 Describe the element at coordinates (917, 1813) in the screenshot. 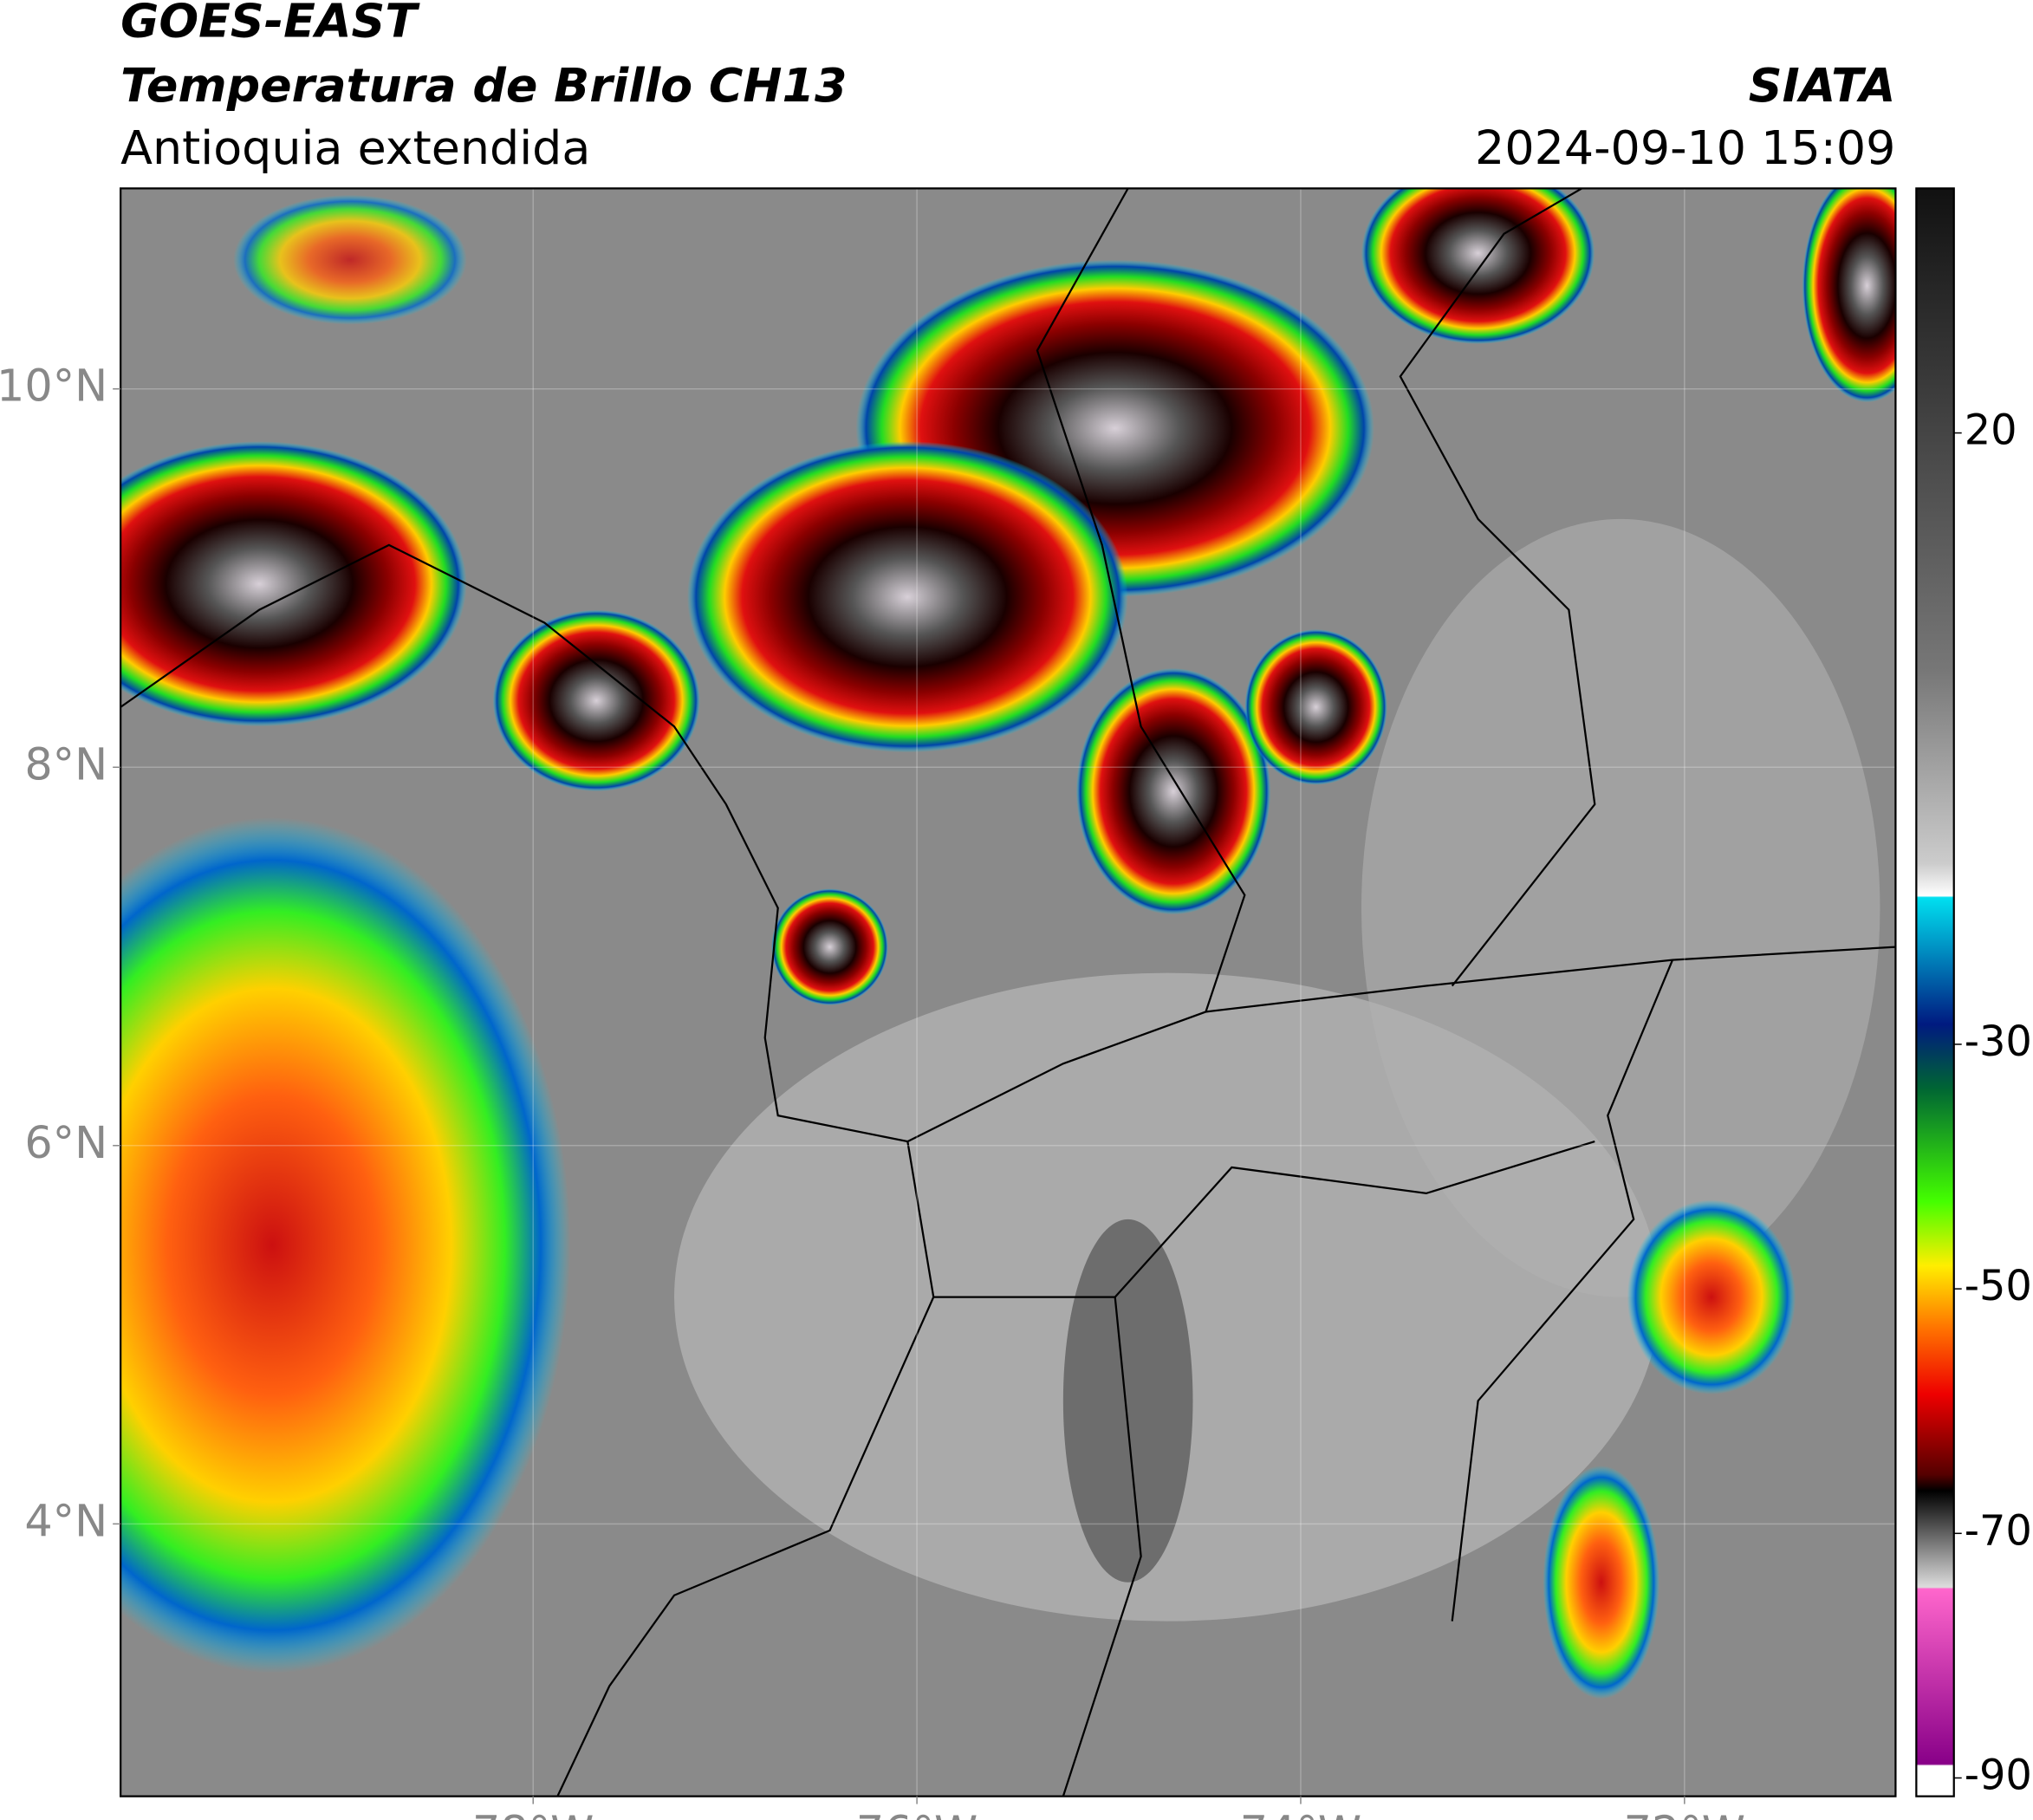

I see `x-tick-label: 76°W` at that location.